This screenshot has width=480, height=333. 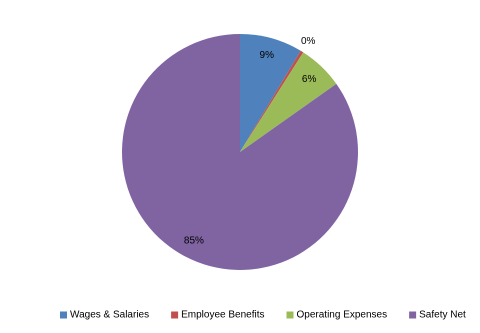 I want to click on data-label: 9%, so click(x=267, y=55).